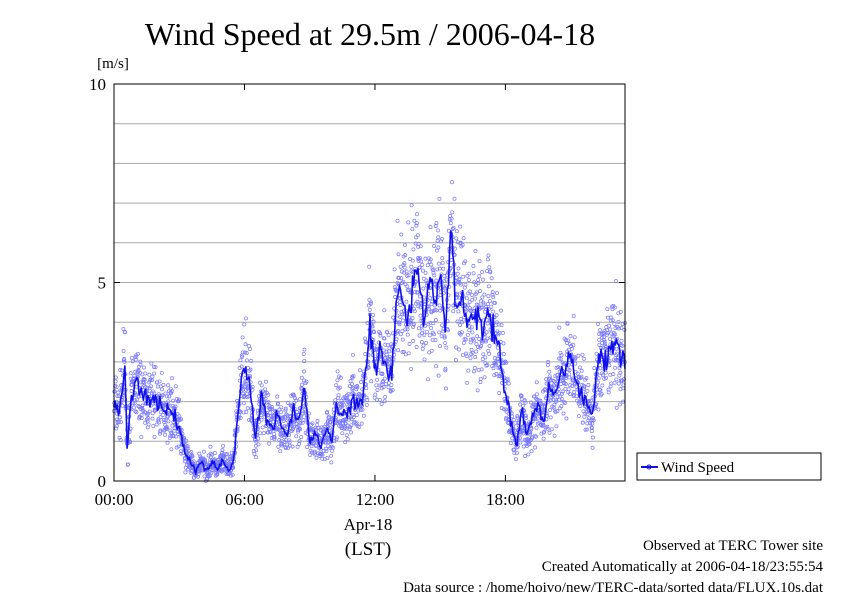 This screenshot has width=842, height=595. What do you see at coordinates (368, 524) in the screenshot?
I see `x-axis-date-label: Apr-18` at bounding box center [368, 524].